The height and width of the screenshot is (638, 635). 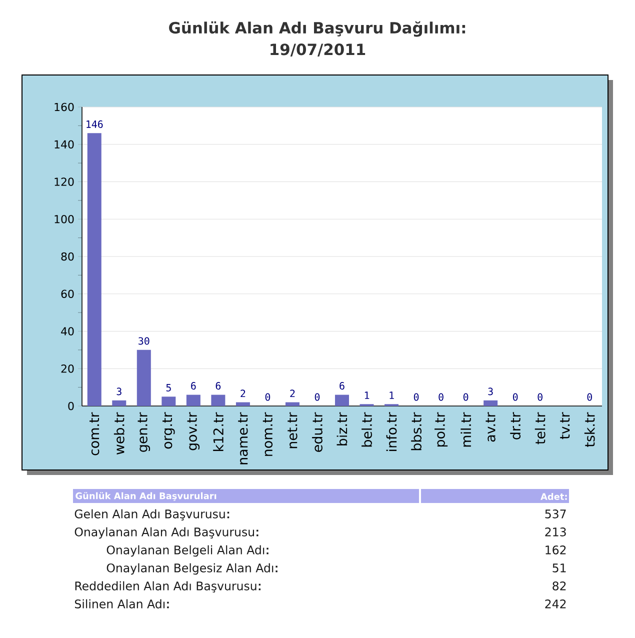 I want to click on data-label: 146, so click(x=94, y=124).